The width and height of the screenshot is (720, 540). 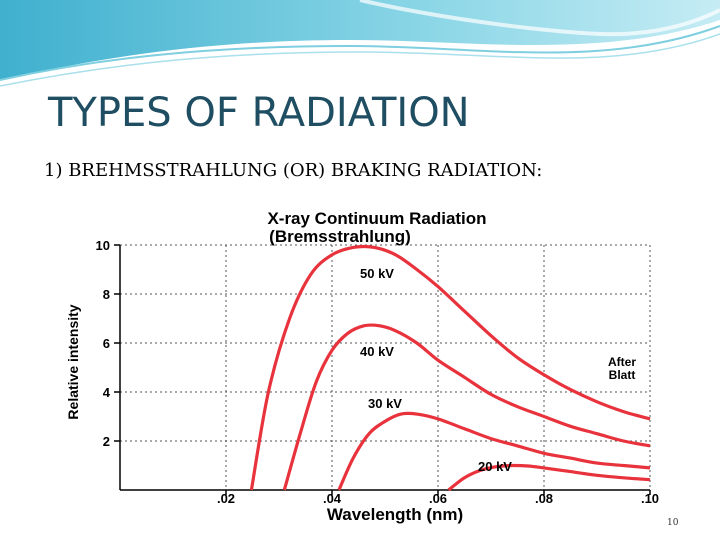 I want to click on y-tick-label: 4, so click(x=107, y=392).